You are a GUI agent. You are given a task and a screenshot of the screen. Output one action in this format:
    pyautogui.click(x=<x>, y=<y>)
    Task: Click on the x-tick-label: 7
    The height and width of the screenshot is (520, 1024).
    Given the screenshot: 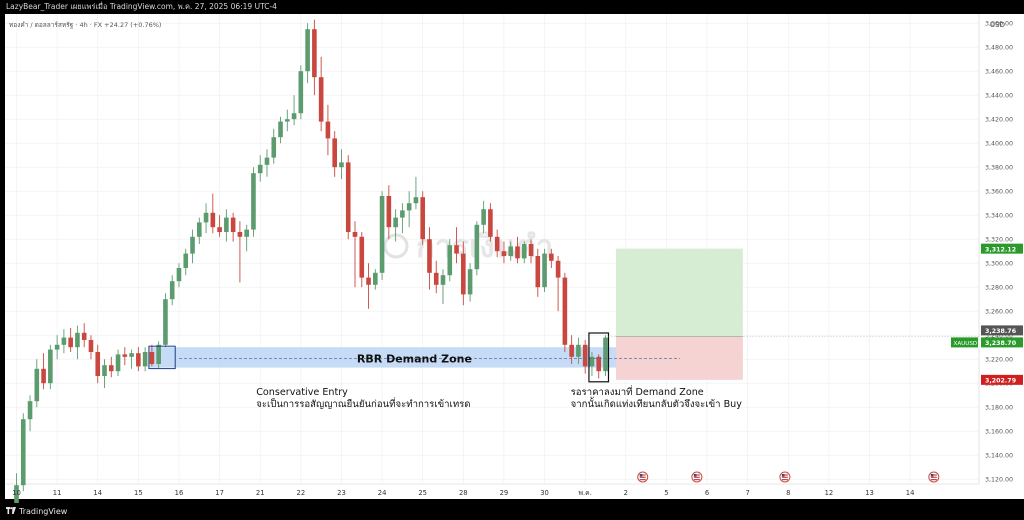 What is the action you would take?
    pyautogui.click(x=747, y=493)
    